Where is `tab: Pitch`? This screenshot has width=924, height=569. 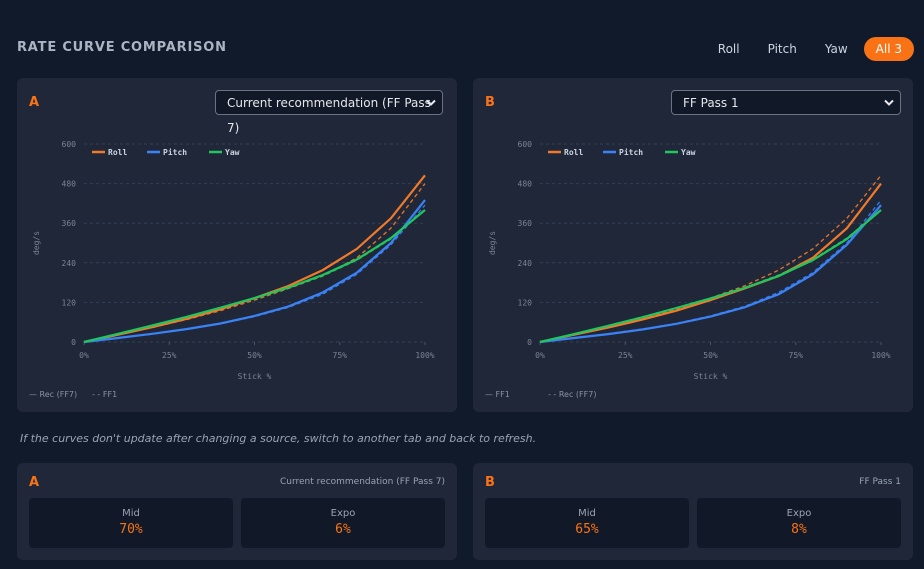
tab: Pitch is located at coordinates (782, 49).